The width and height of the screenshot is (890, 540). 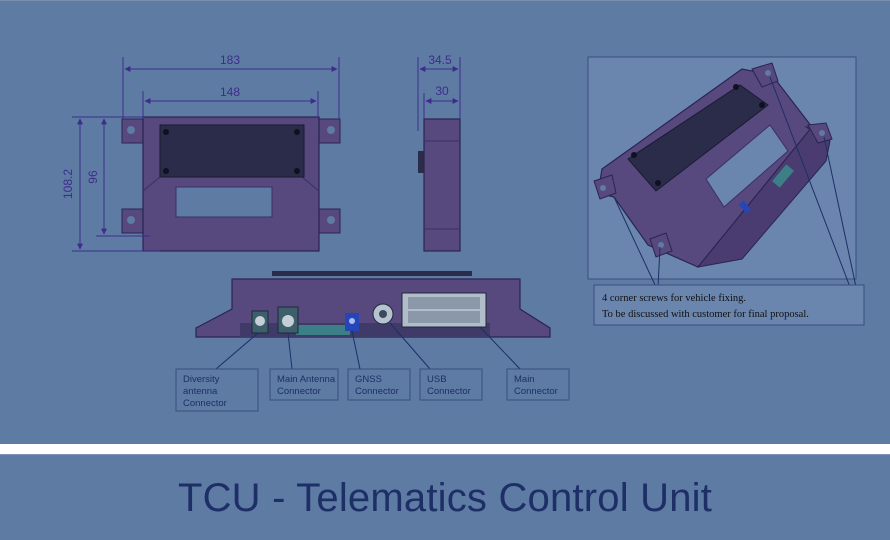 I want to click on mounting-note-line1: 4 corner screws for vehicle fixing., so click(x=674, y=298).